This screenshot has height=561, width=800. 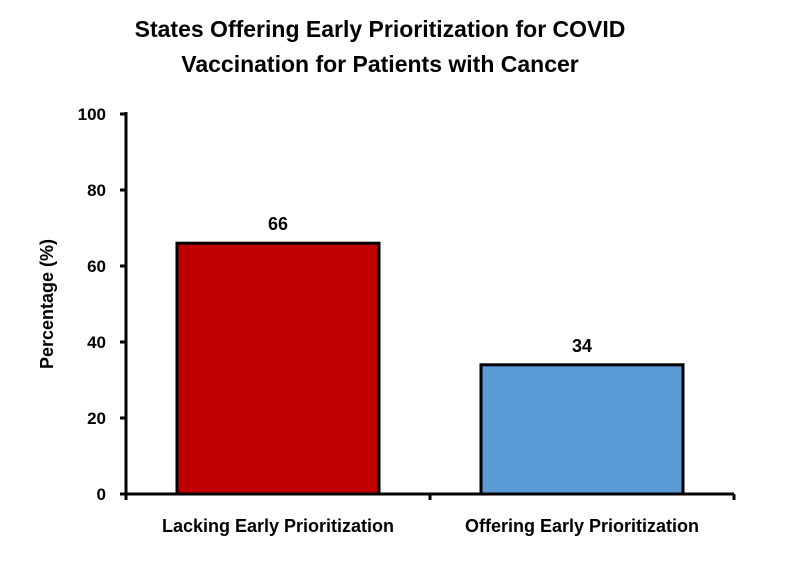 I want to click on data-labels: 66 34, so click(x=430, y=285).